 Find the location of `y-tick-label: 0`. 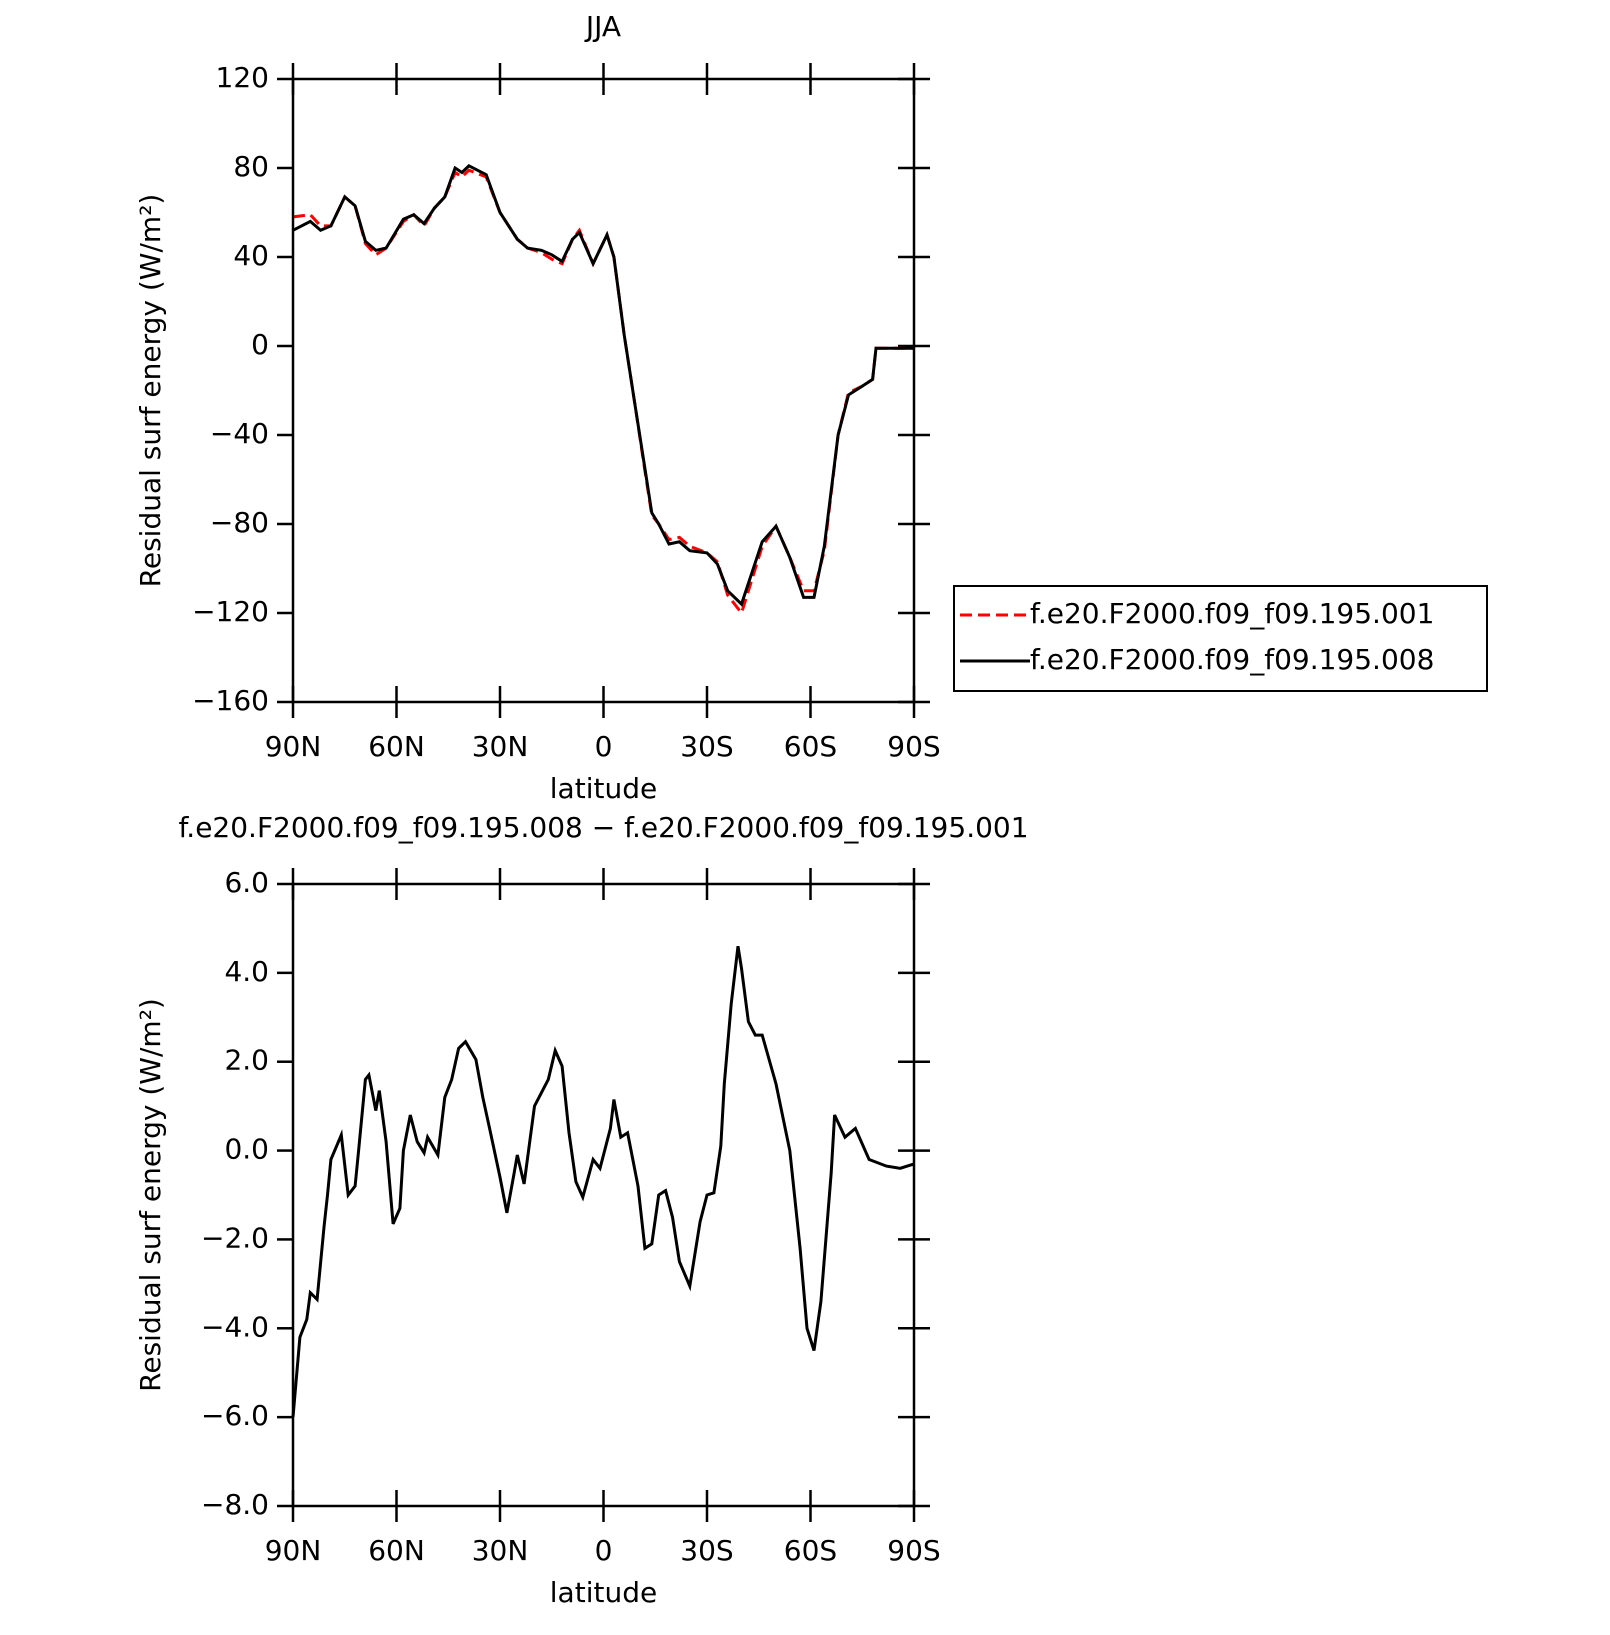

y-tick-label: 0 is located at coordinates (260, 344).